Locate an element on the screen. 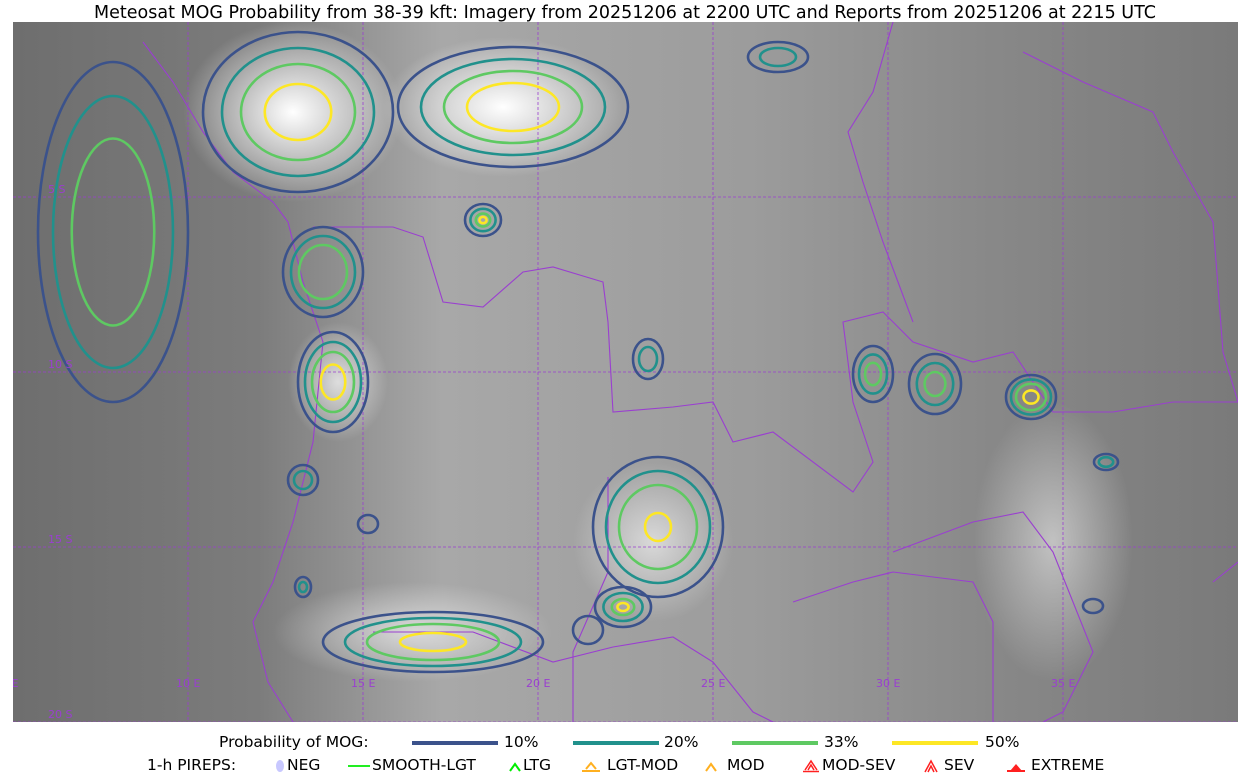 The image size is (1250, 782). pirep-legend-label: 1-h PIREPS: is located at coordinates (192, 765).